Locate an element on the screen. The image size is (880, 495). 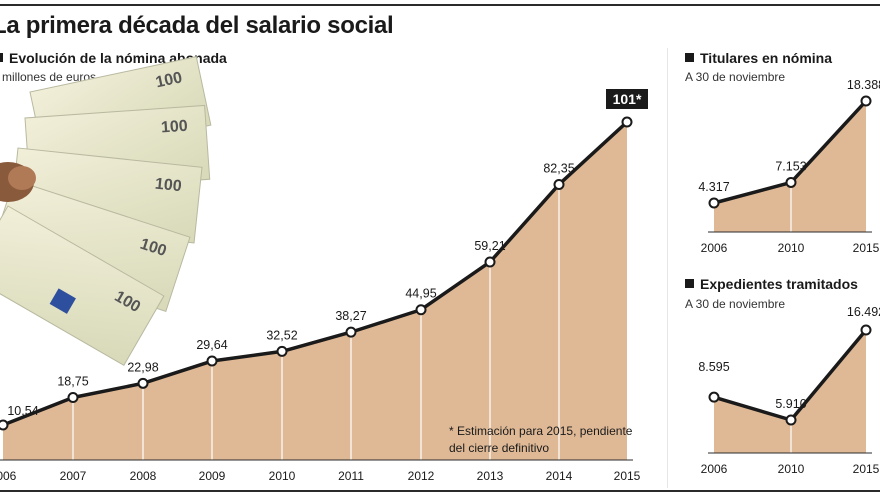
expedientes-chart-title: Expedientes tramitados is located at coordinates (771, 284).